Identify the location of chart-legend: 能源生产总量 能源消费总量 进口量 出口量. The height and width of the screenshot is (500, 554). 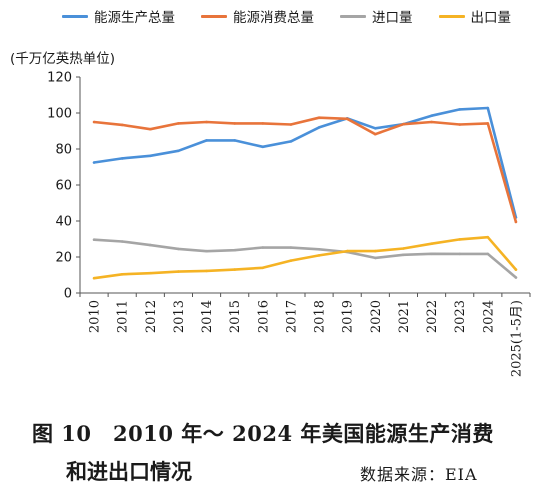
(286, 16).